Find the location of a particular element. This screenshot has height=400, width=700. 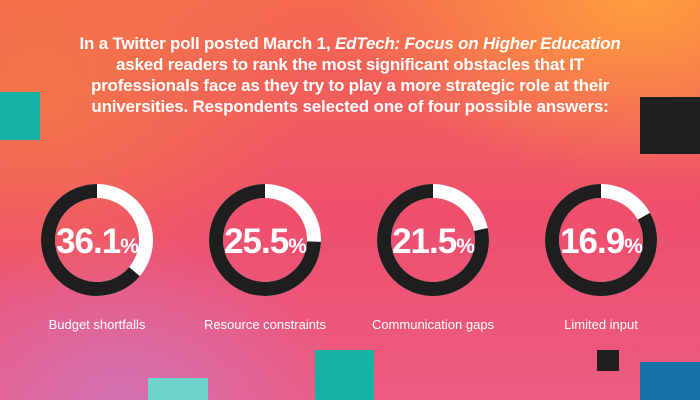

decor-light-teal-rect is located at coordinates (178, 389).